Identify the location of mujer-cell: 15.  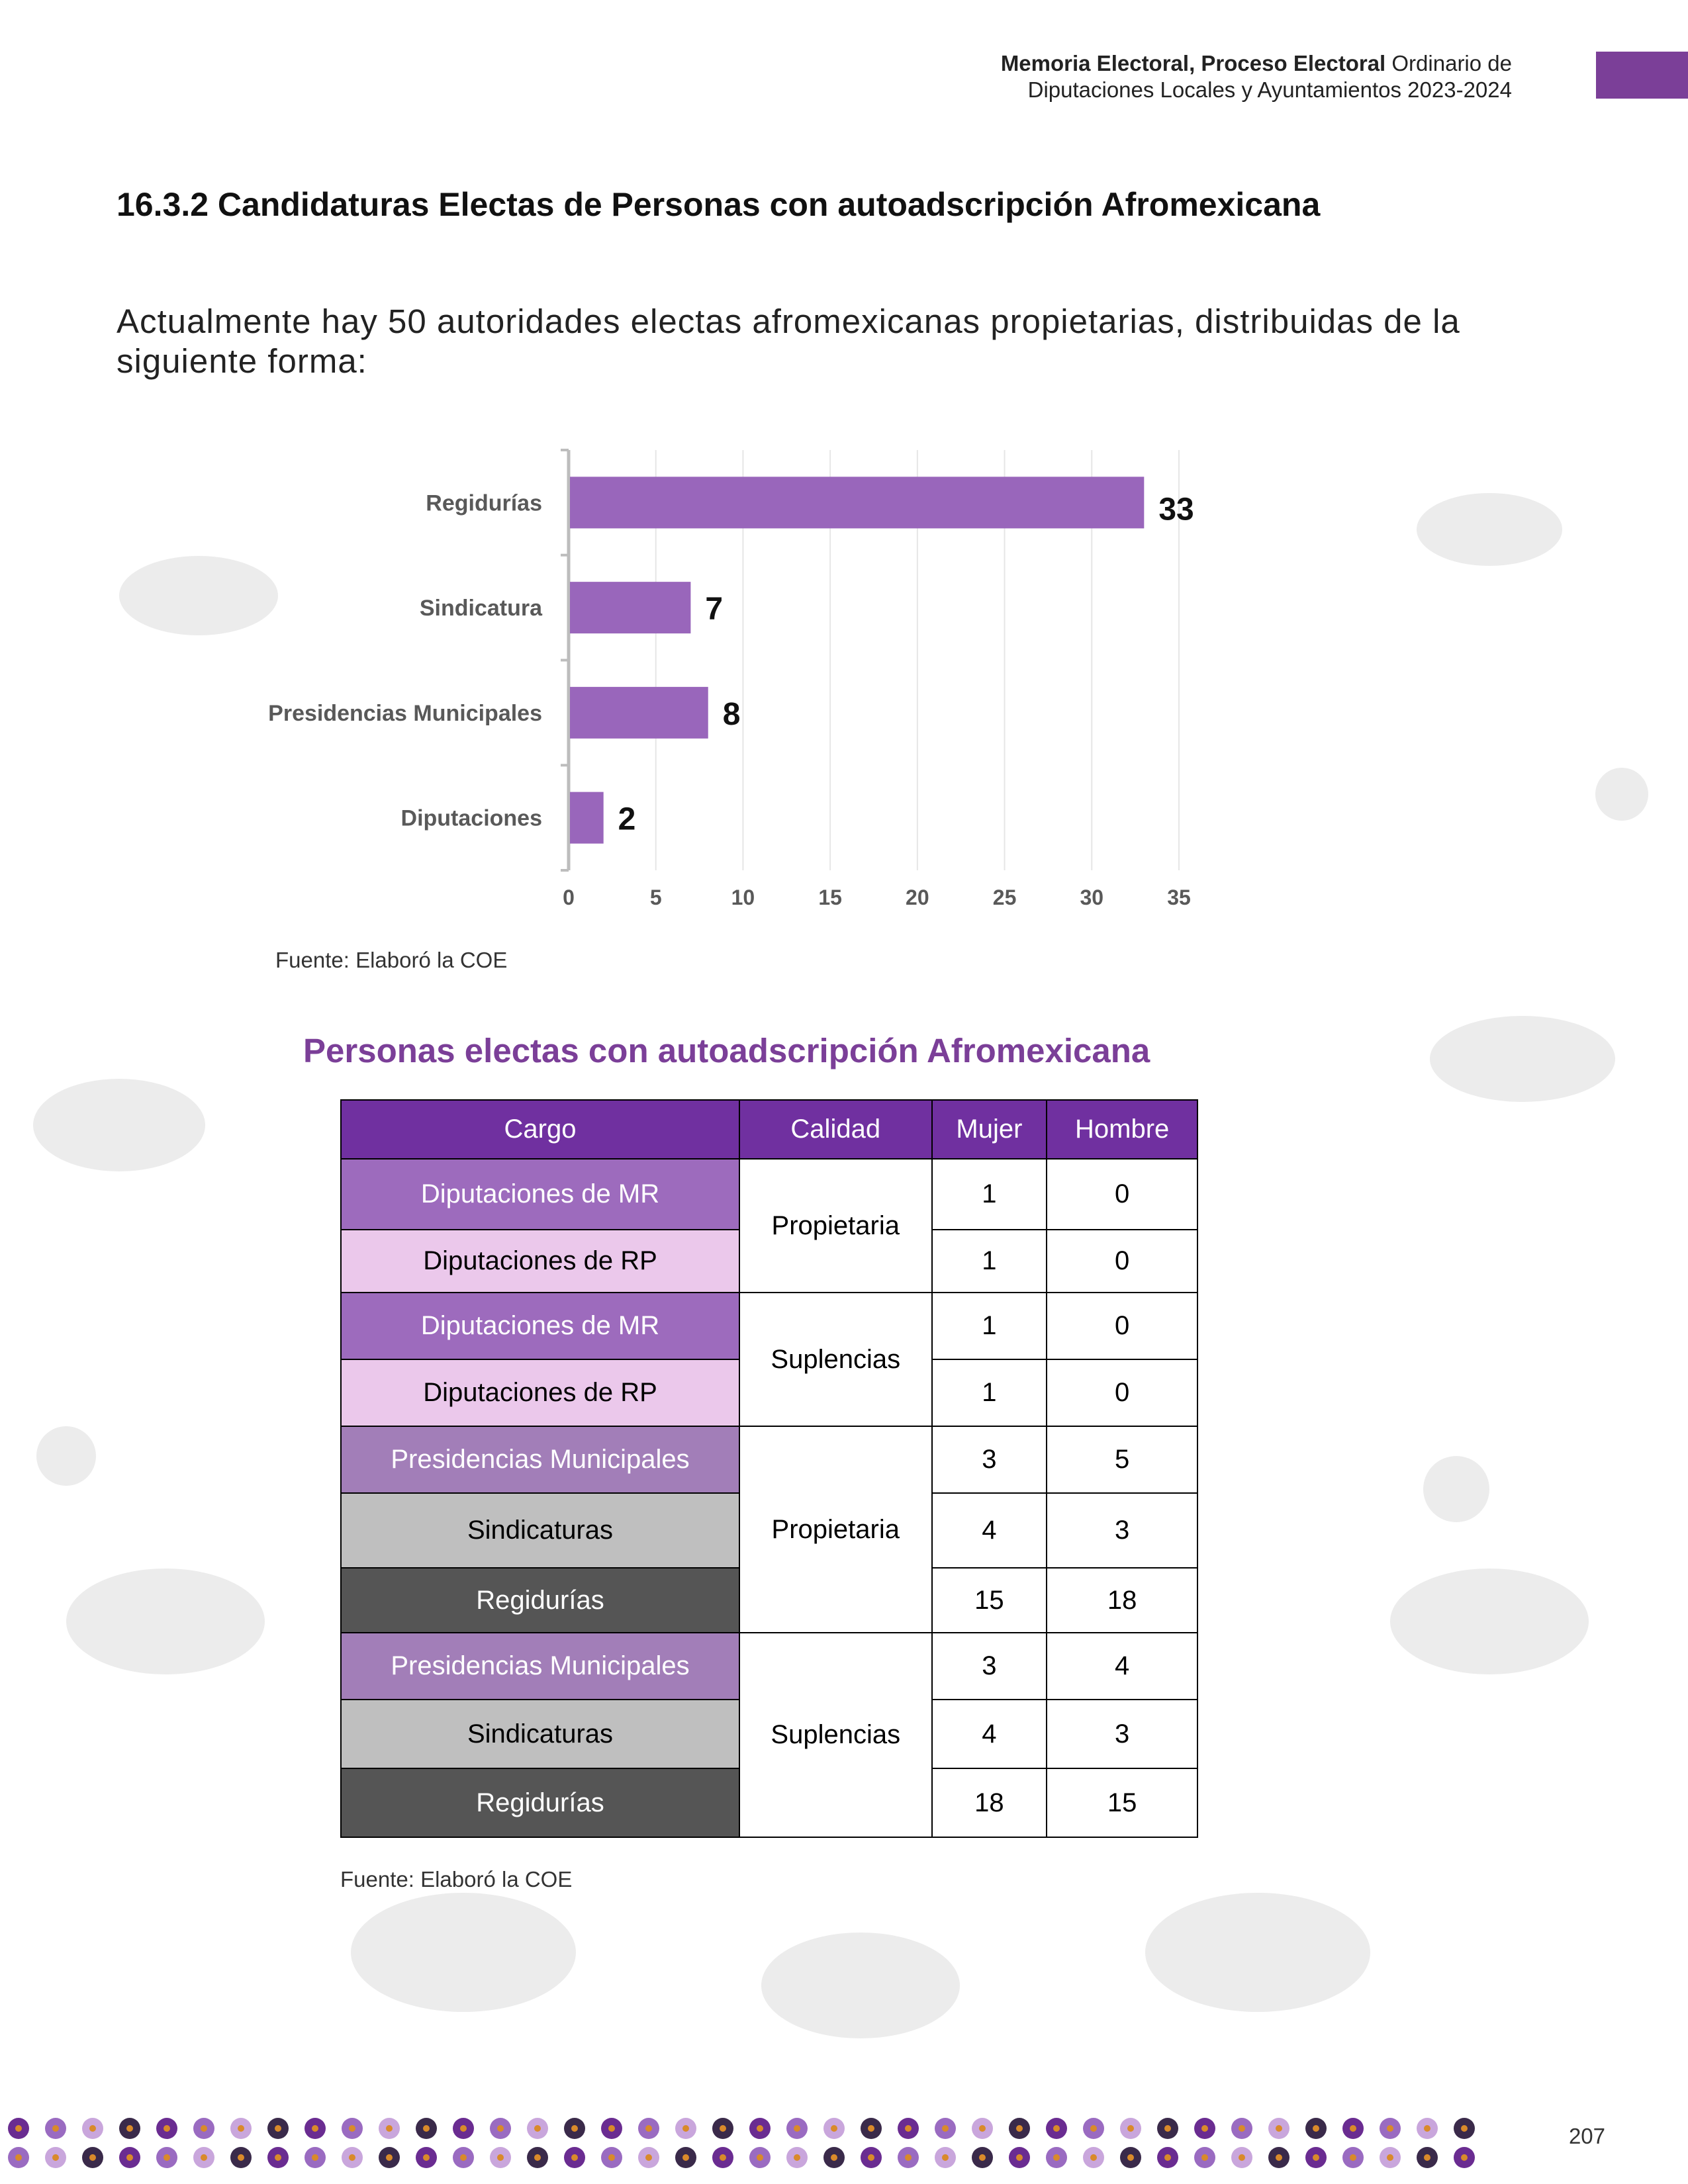
(989, 1600).